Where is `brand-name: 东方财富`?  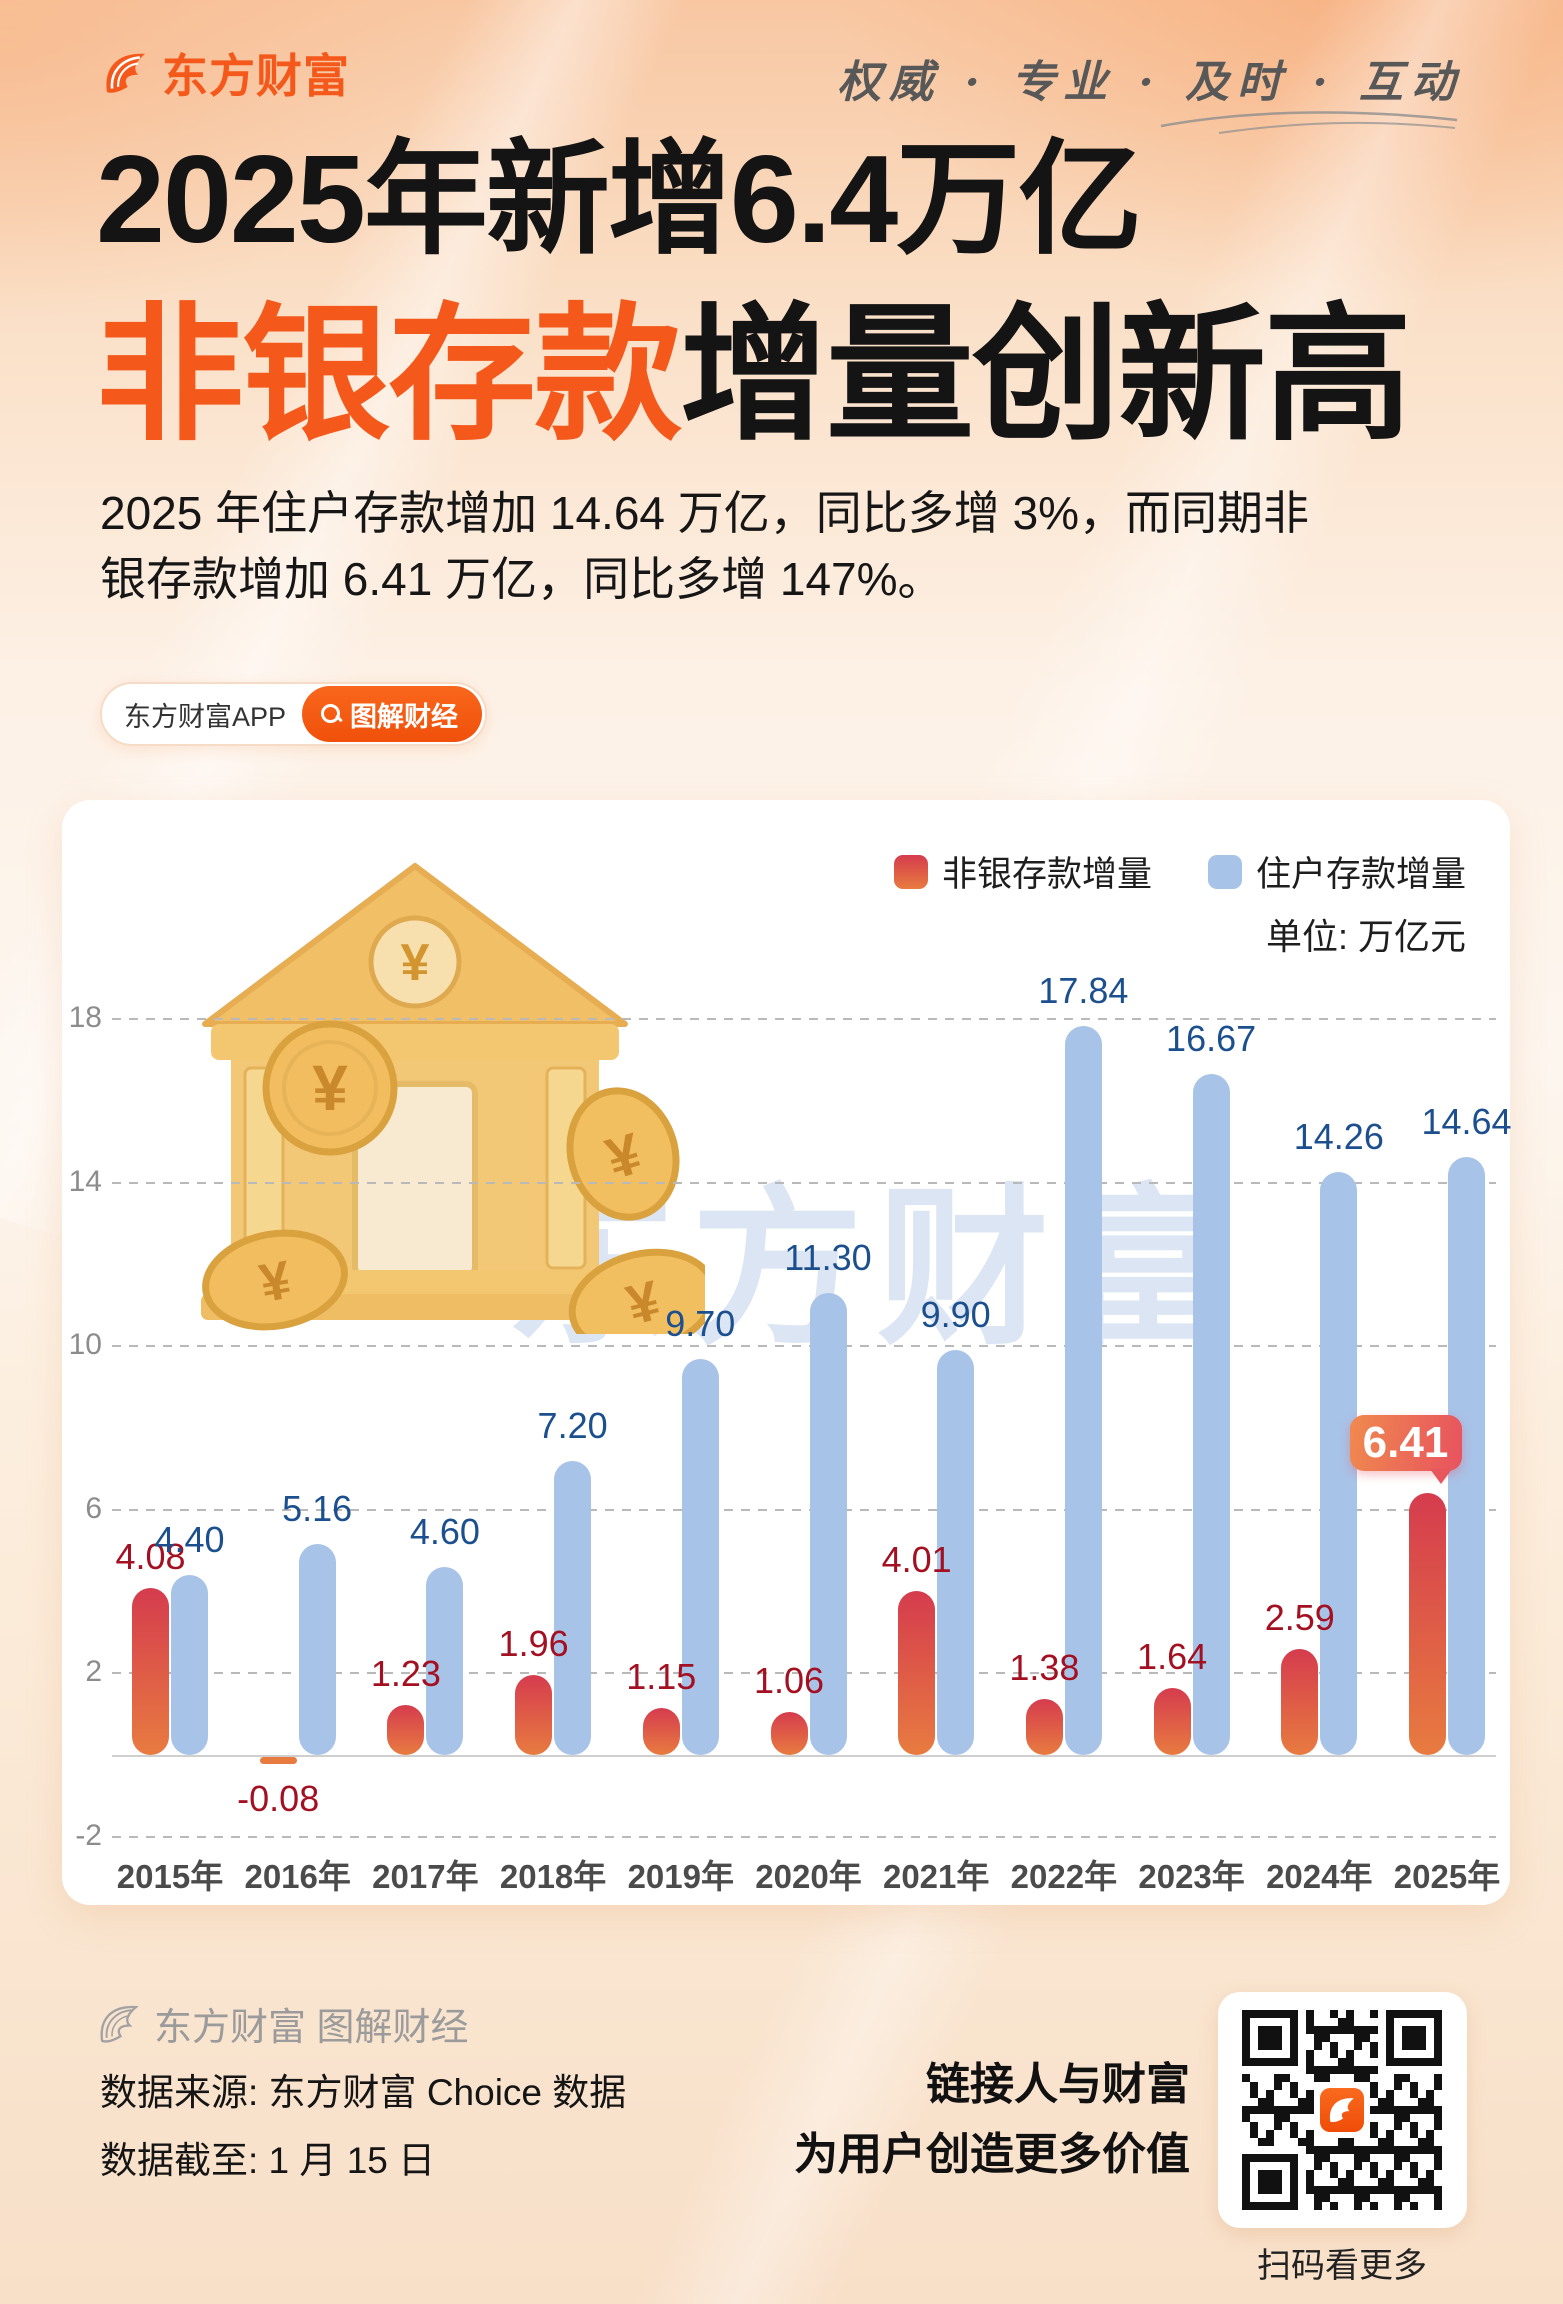 brand-name: 东方财富 is located at coordinates (256, 76).